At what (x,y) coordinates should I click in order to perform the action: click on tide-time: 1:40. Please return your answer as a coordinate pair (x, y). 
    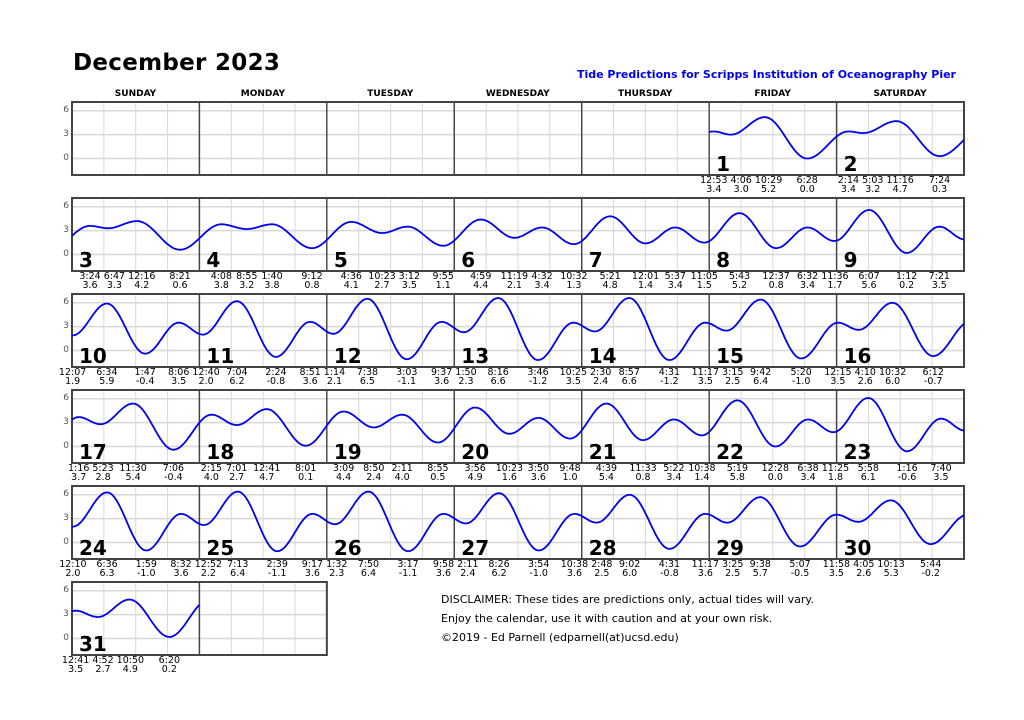
    Looking at the image, I should click on (272, 276).